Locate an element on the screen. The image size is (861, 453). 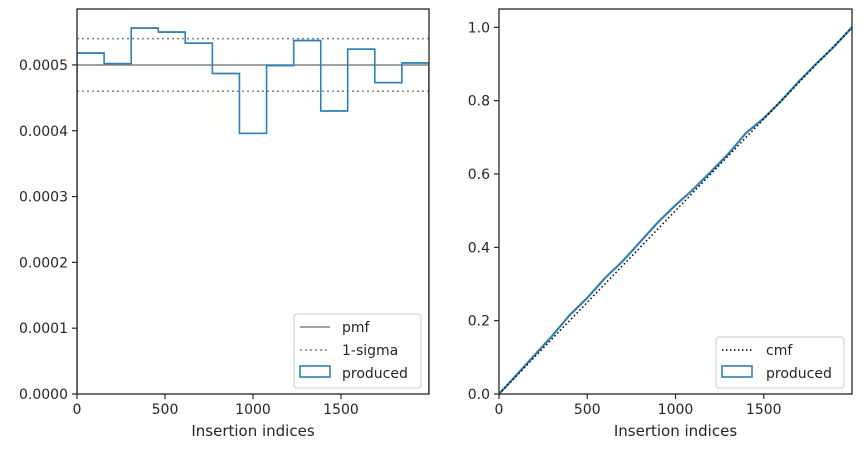
y-tick-label: 1.0 is located at coordinates (479, 28).